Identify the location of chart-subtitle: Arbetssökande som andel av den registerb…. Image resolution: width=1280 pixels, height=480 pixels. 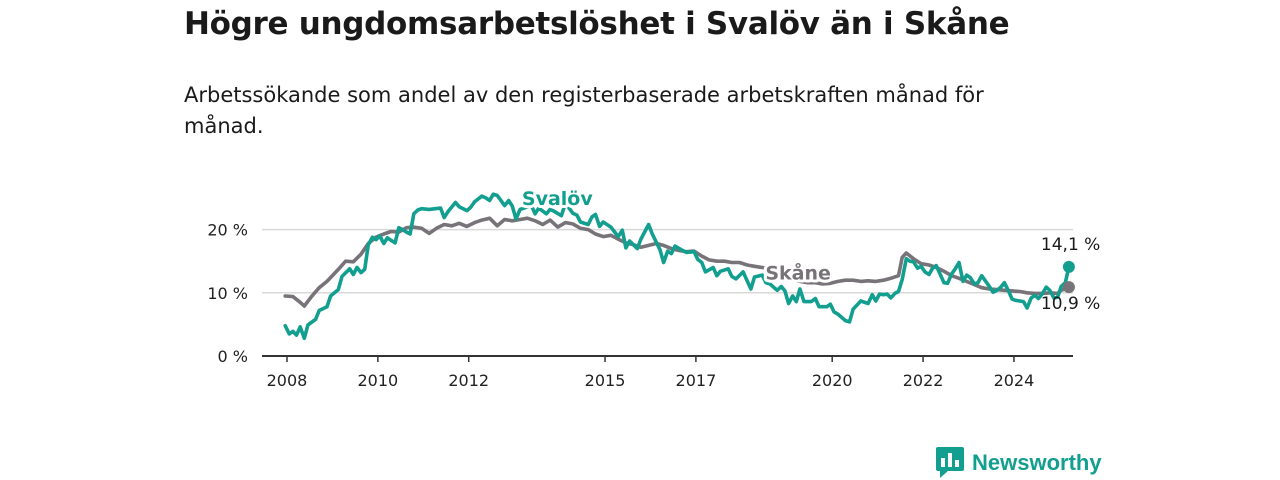
(584, 110).